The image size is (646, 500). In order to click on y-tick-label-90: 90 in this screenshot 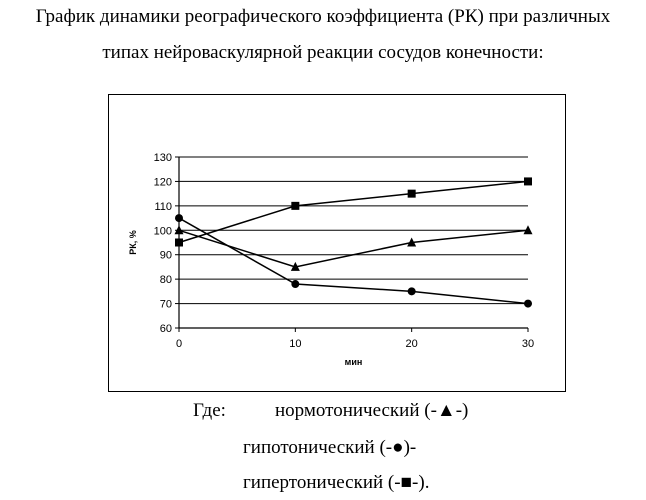, I will do `click(166, 256)`.